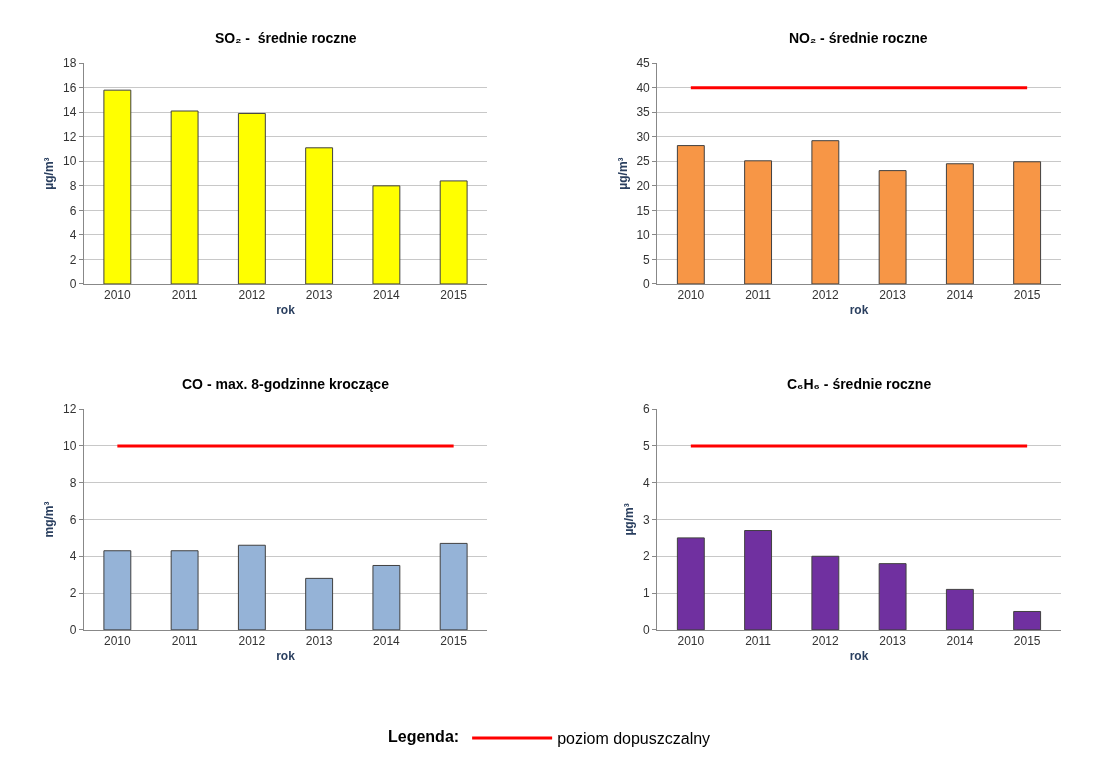 Image resolution: width=1102 pixels, height=775 pixels. What do you see at coordinates (643, 136) in the screenshot?
I see `y-tick-label: 30` at bounding box center [643, 136].